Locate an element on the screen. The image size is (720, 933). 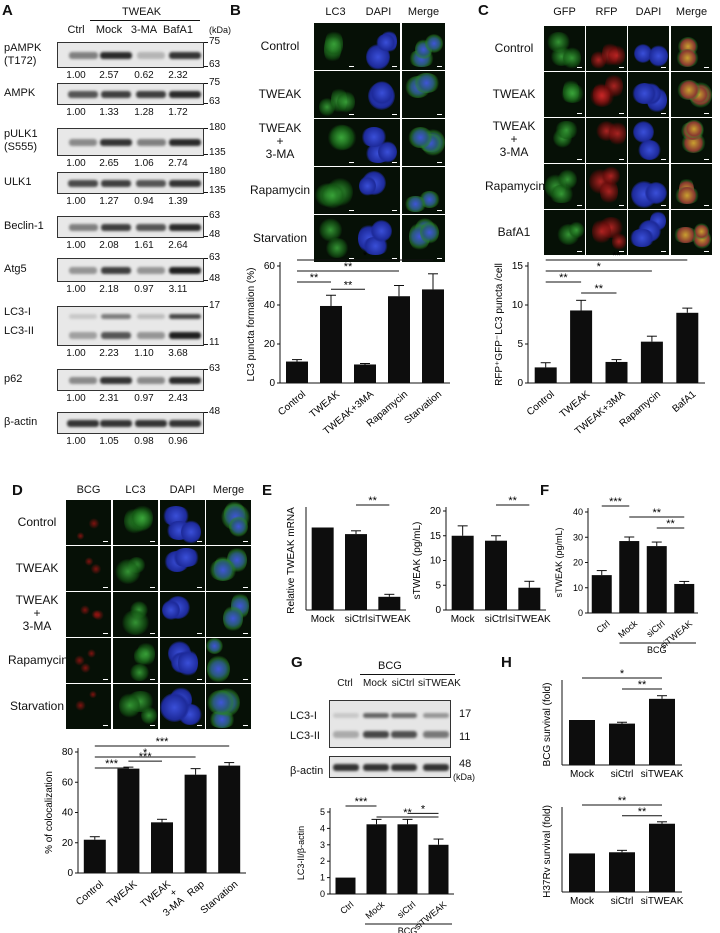
row-label-line: + is located at coordinates (514, 138).